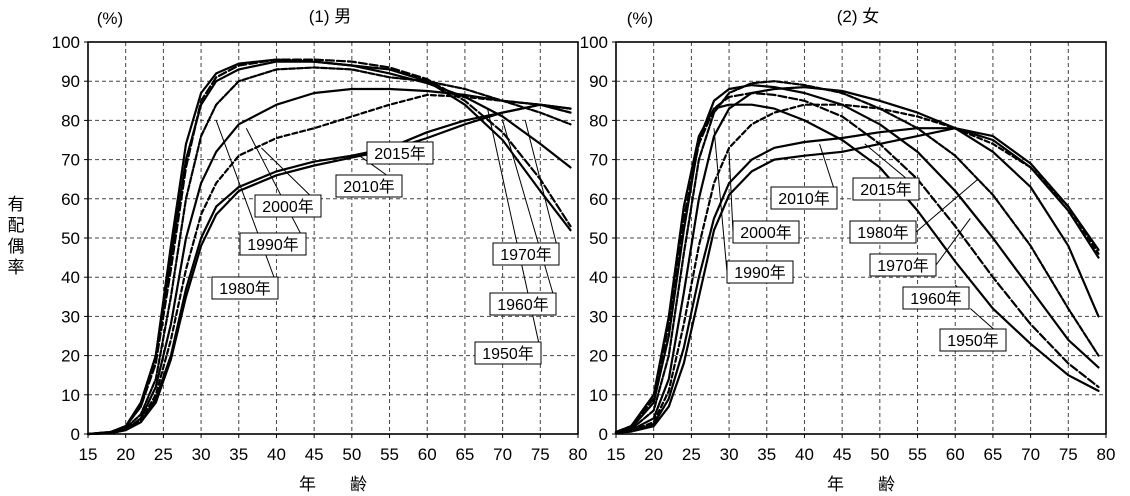 The height and width of the screenshot is (496, 1130). I want to click on x-tick-label: 75, so click(1068, 454).